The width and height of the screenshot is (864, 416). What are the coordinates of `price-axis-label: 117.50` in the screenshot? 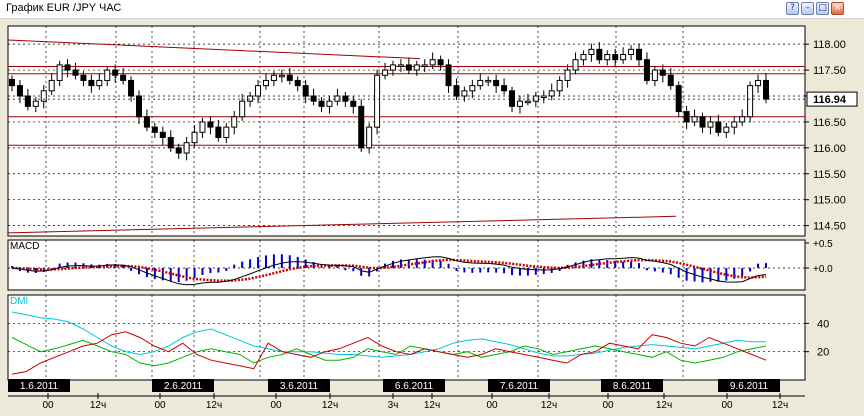 It's located at (829, 71).